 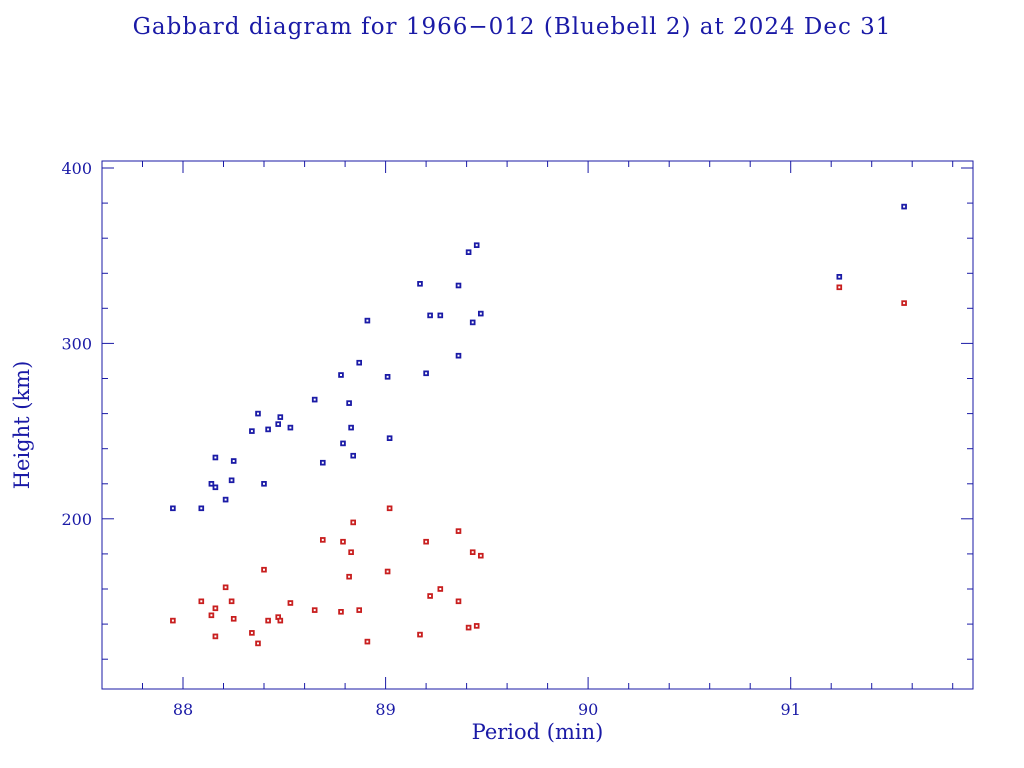 What do you see at coordinates (588, 709) in the screenshot?
I see `x-tick-label: 90` at bounding box center [588, 709].